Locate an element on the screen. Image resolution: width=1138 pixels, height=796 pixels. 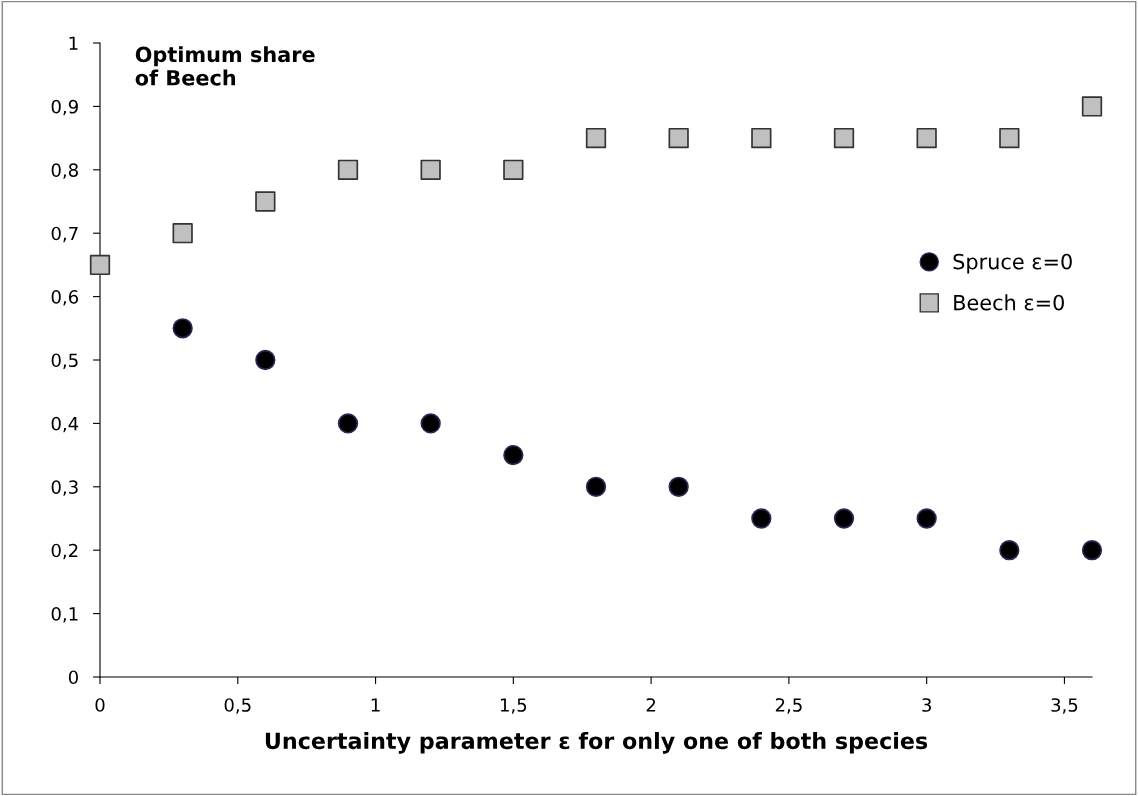
y-tick-label: 0,7 is located at coordinates (64, 234).